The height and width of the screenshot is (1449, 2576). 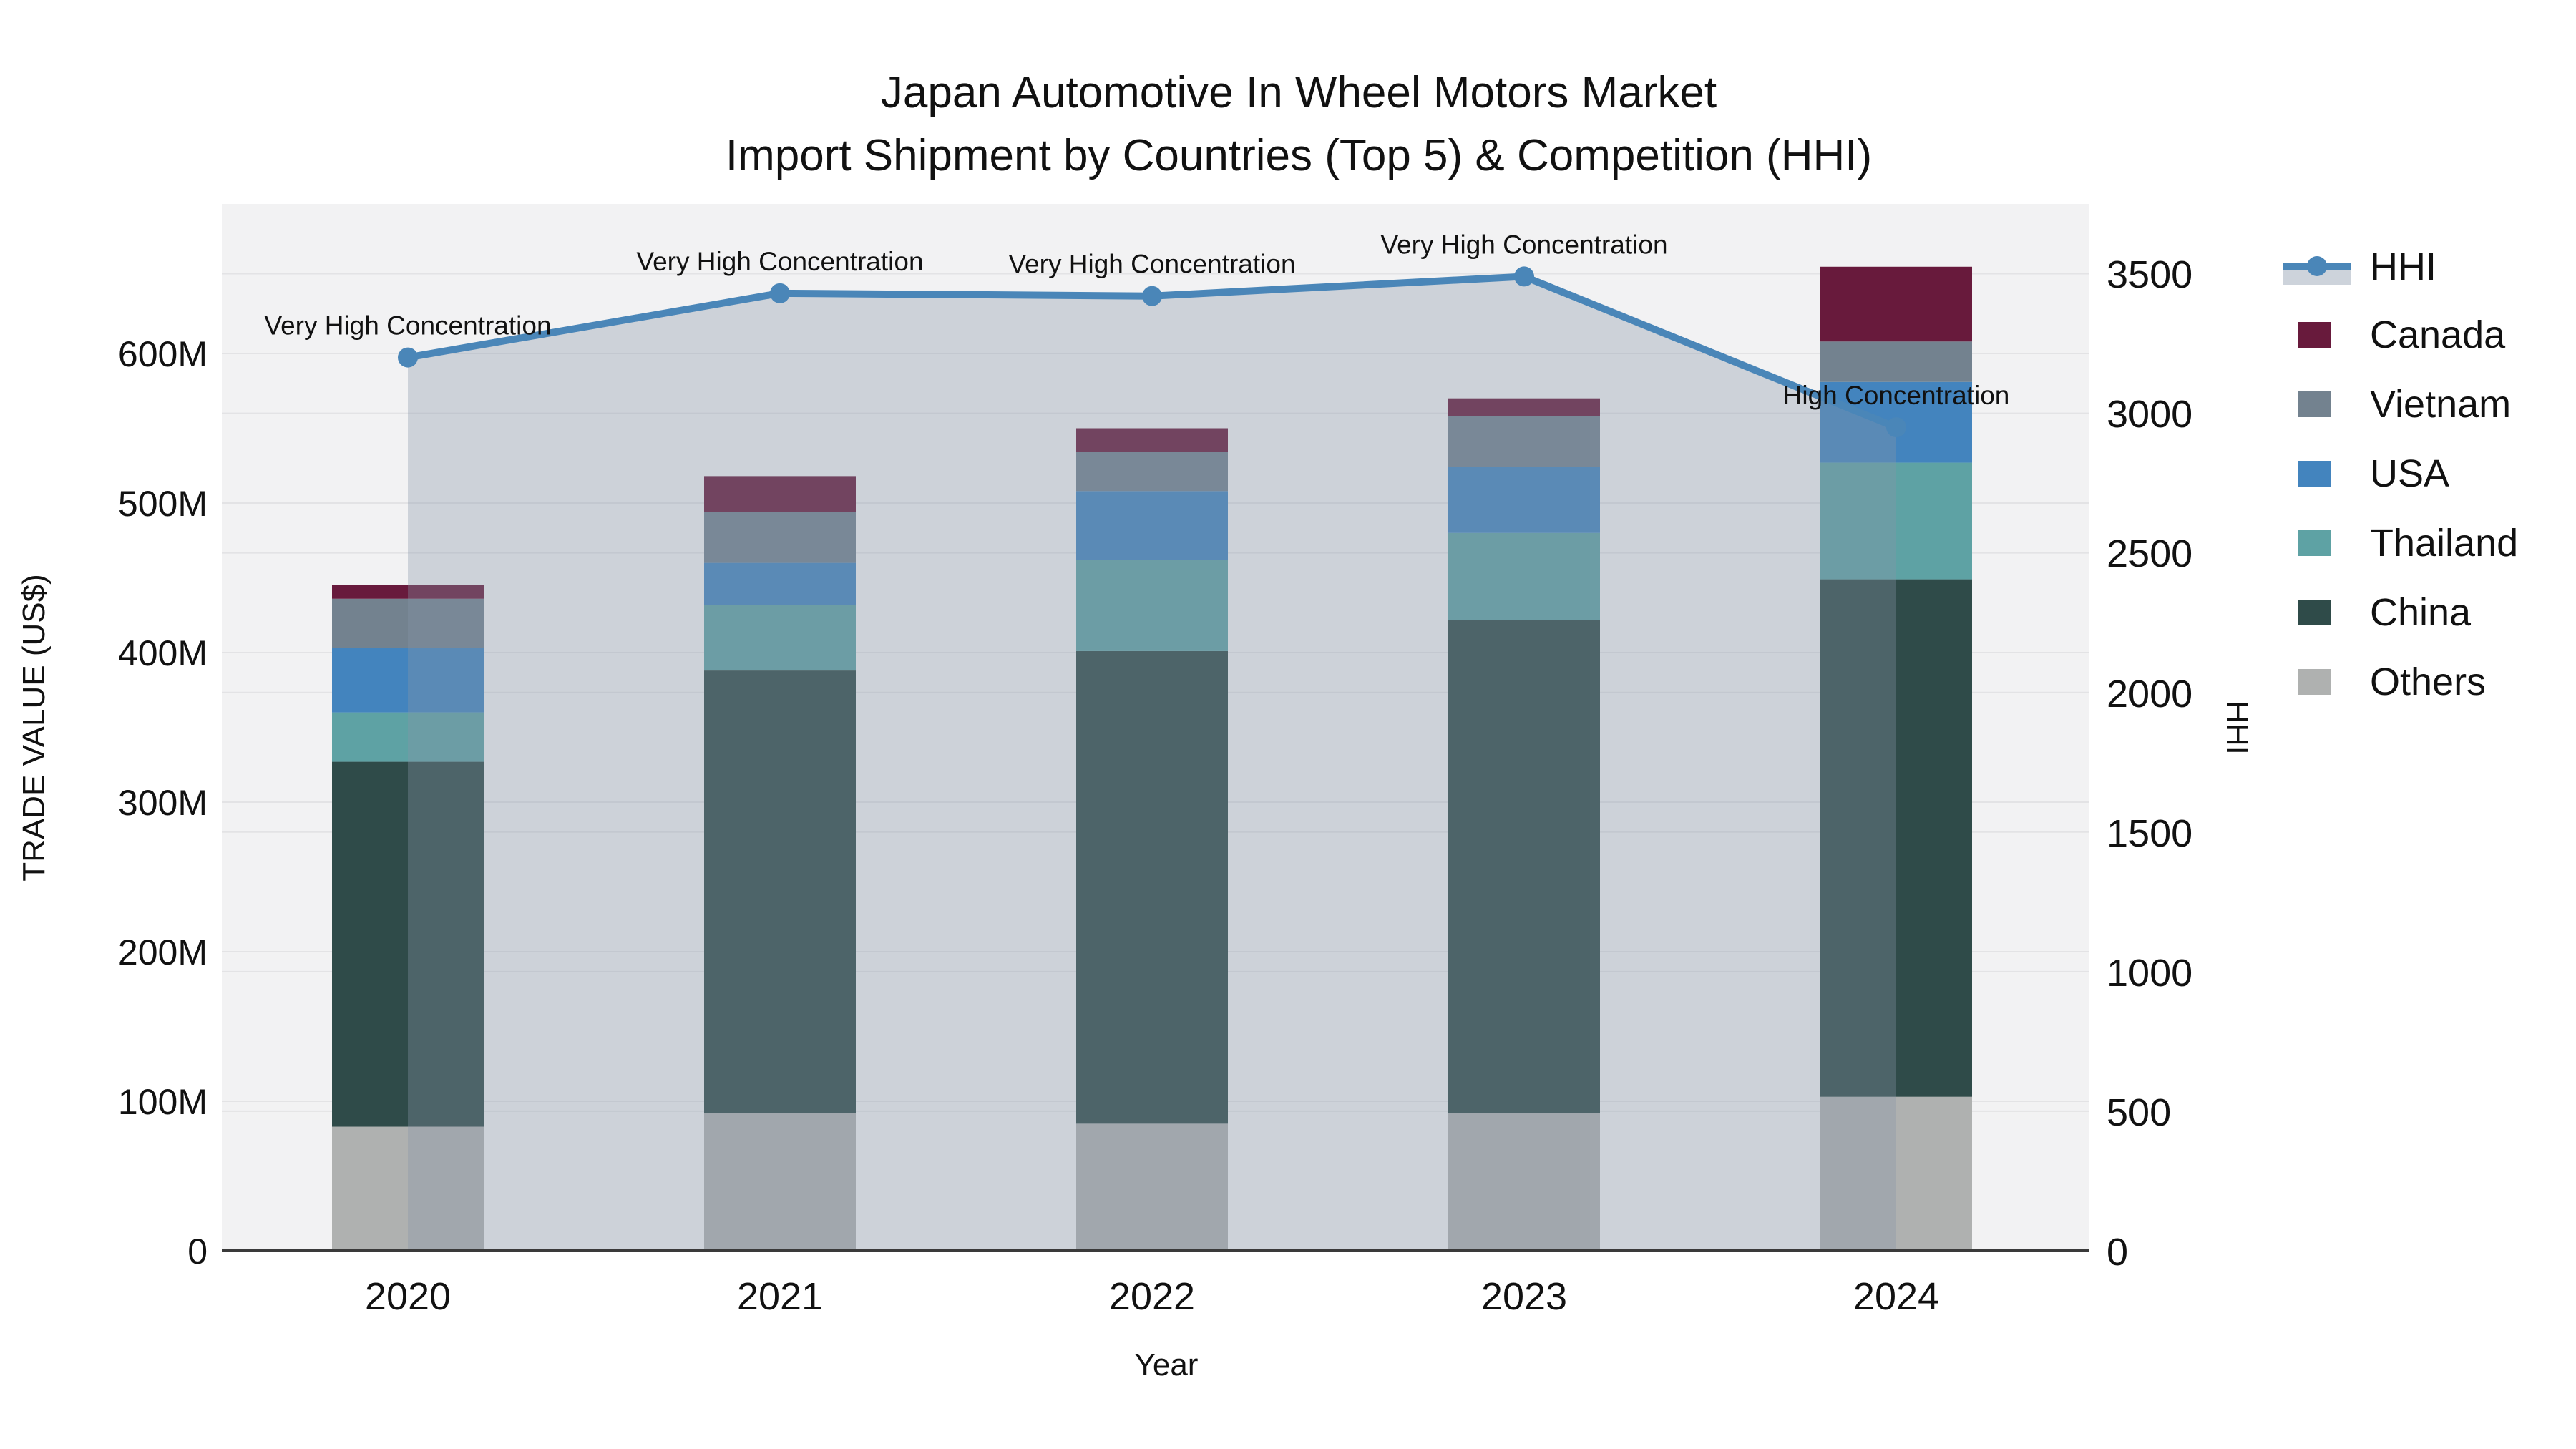 What do you see at coordinates (163, 653) in the screenshot?
I see `y-left-tick: 400M` at bounding box center [163, 653].